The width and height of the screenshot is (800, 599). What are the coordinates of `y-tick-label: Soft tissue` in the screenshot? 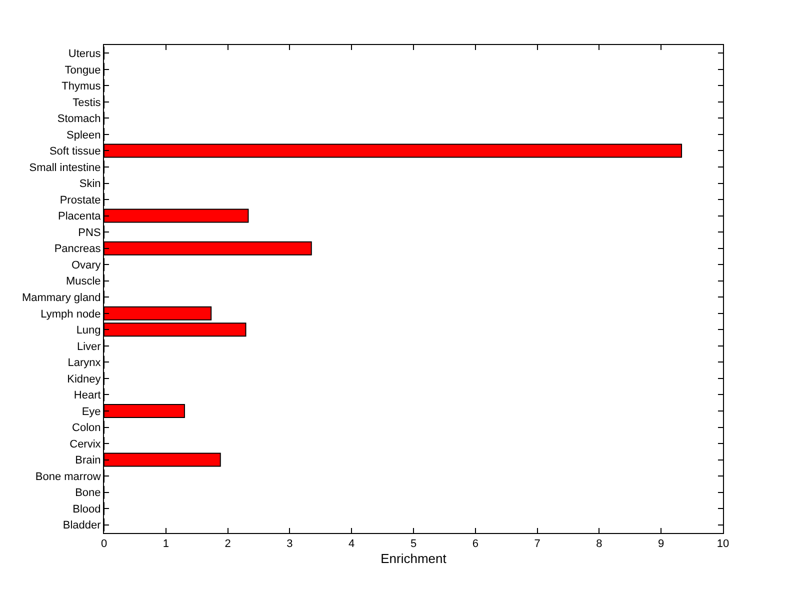 It's located at (75, 152).